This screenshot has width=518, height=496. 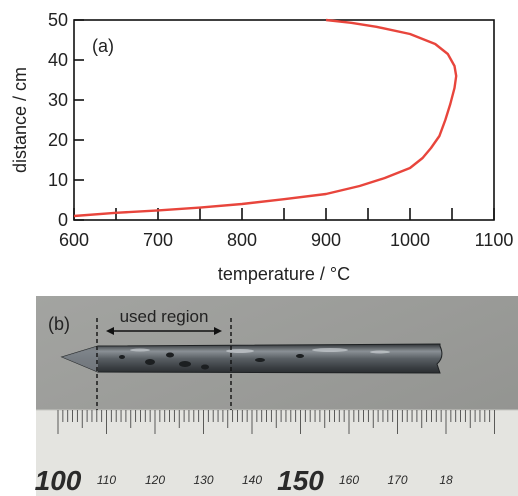 What do you see at coordinates (103, 46) in the screenshot?
I see `panel-label-a: (a)` at bounding box center [103, 46].